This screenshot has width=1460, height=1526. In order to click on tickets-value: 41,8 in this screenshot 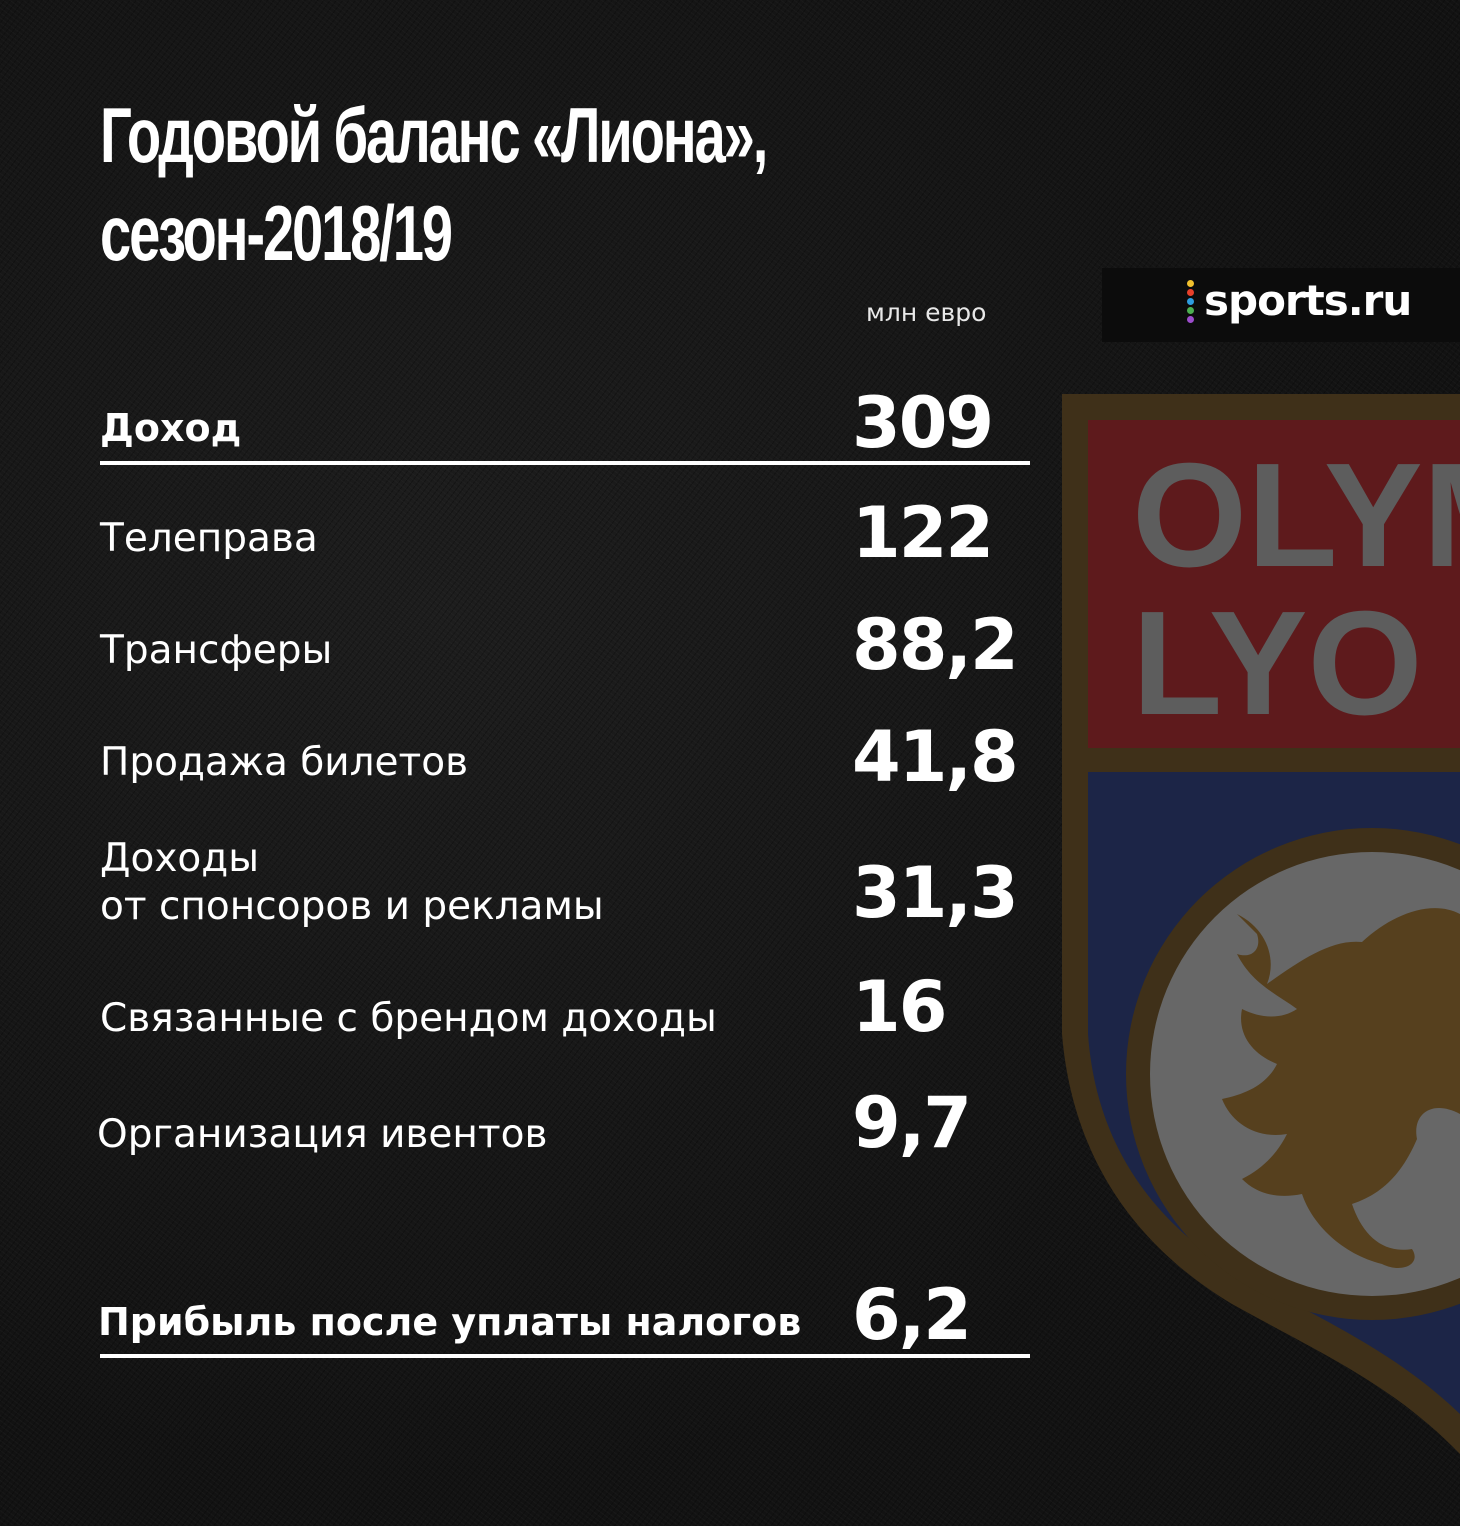, I will do `click(935, 757)`.